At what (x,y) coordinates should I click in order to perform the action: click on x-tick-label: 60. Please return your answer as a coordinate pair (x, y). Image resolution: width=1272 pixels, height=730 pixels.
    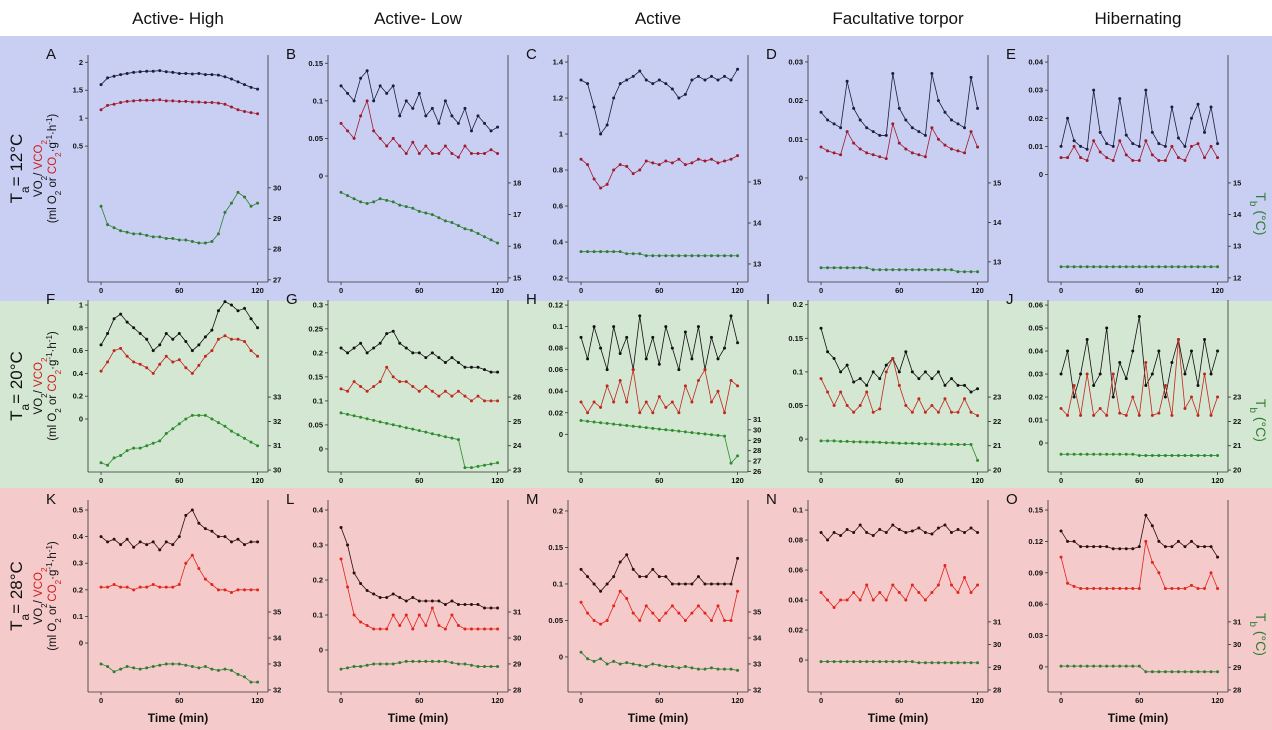
    Looking at the image, I should click on (659, 290).